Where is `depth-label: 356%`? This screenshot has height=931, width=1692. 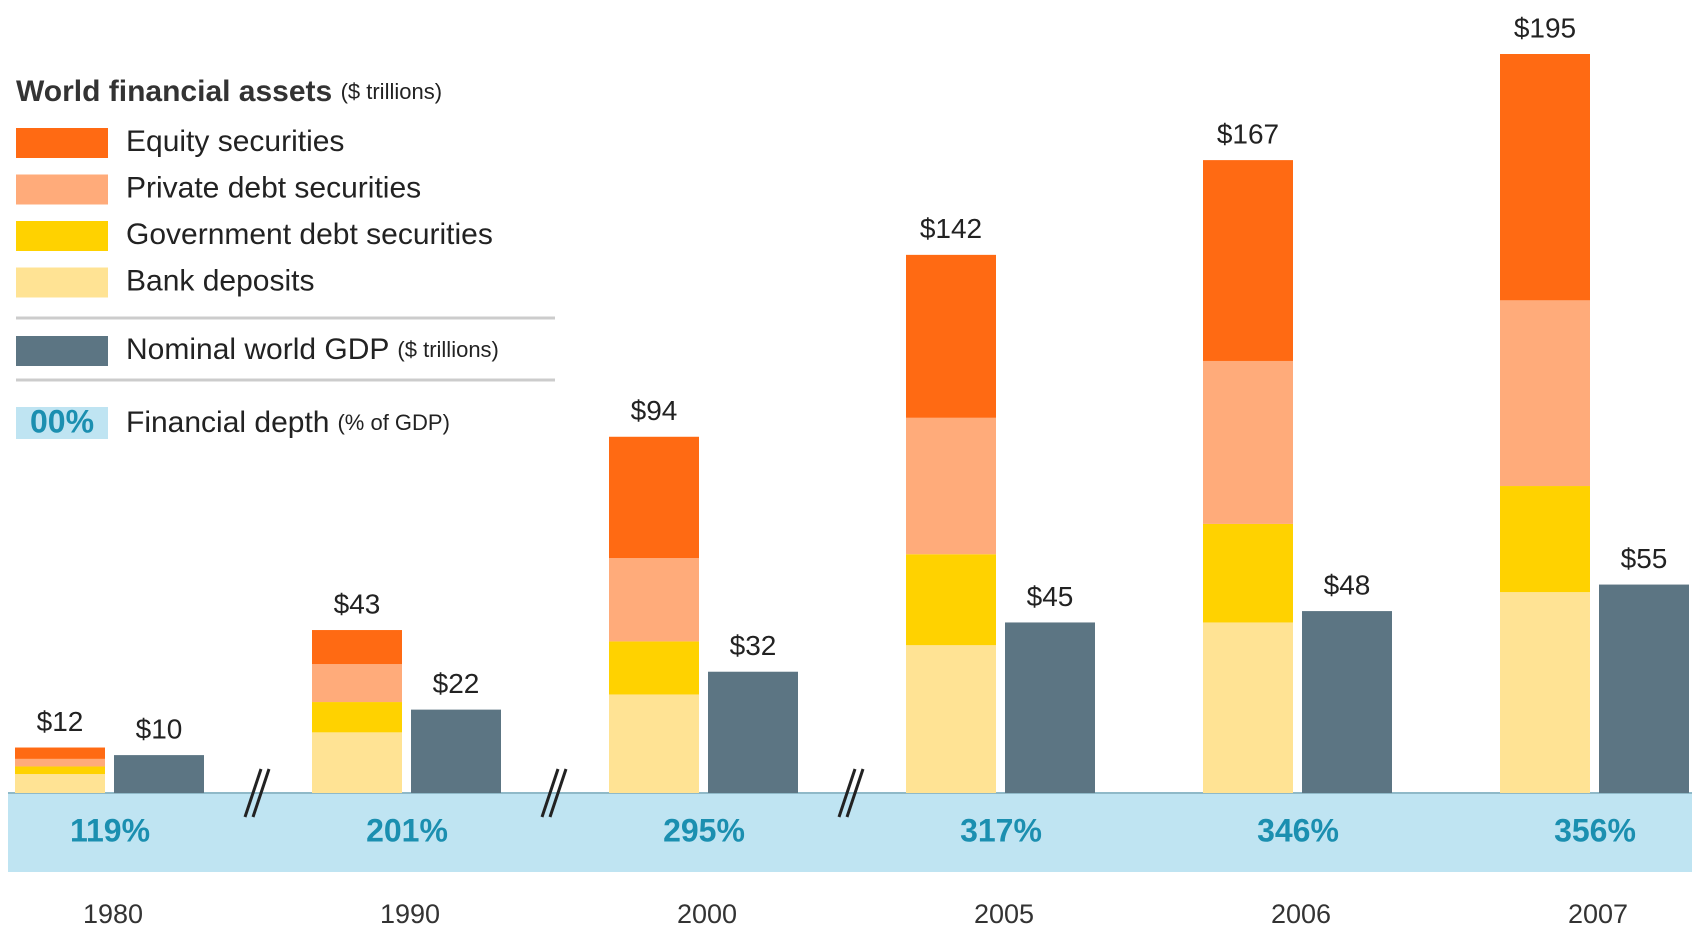 depth-label: 356% is located at coordinates (1595, 830).